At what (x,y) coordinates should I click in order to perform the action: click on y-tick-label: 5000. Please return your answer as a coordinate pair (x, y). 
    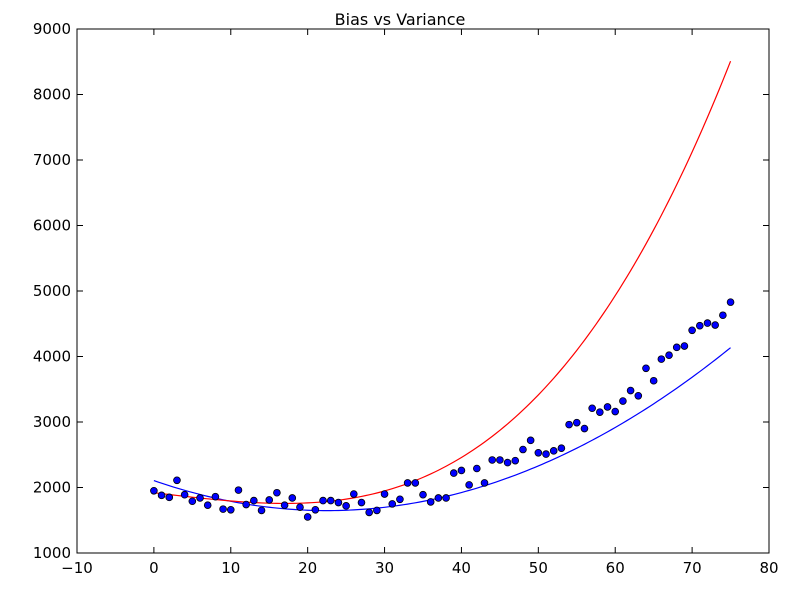
    Looking at the image, I should click on (52, 291).